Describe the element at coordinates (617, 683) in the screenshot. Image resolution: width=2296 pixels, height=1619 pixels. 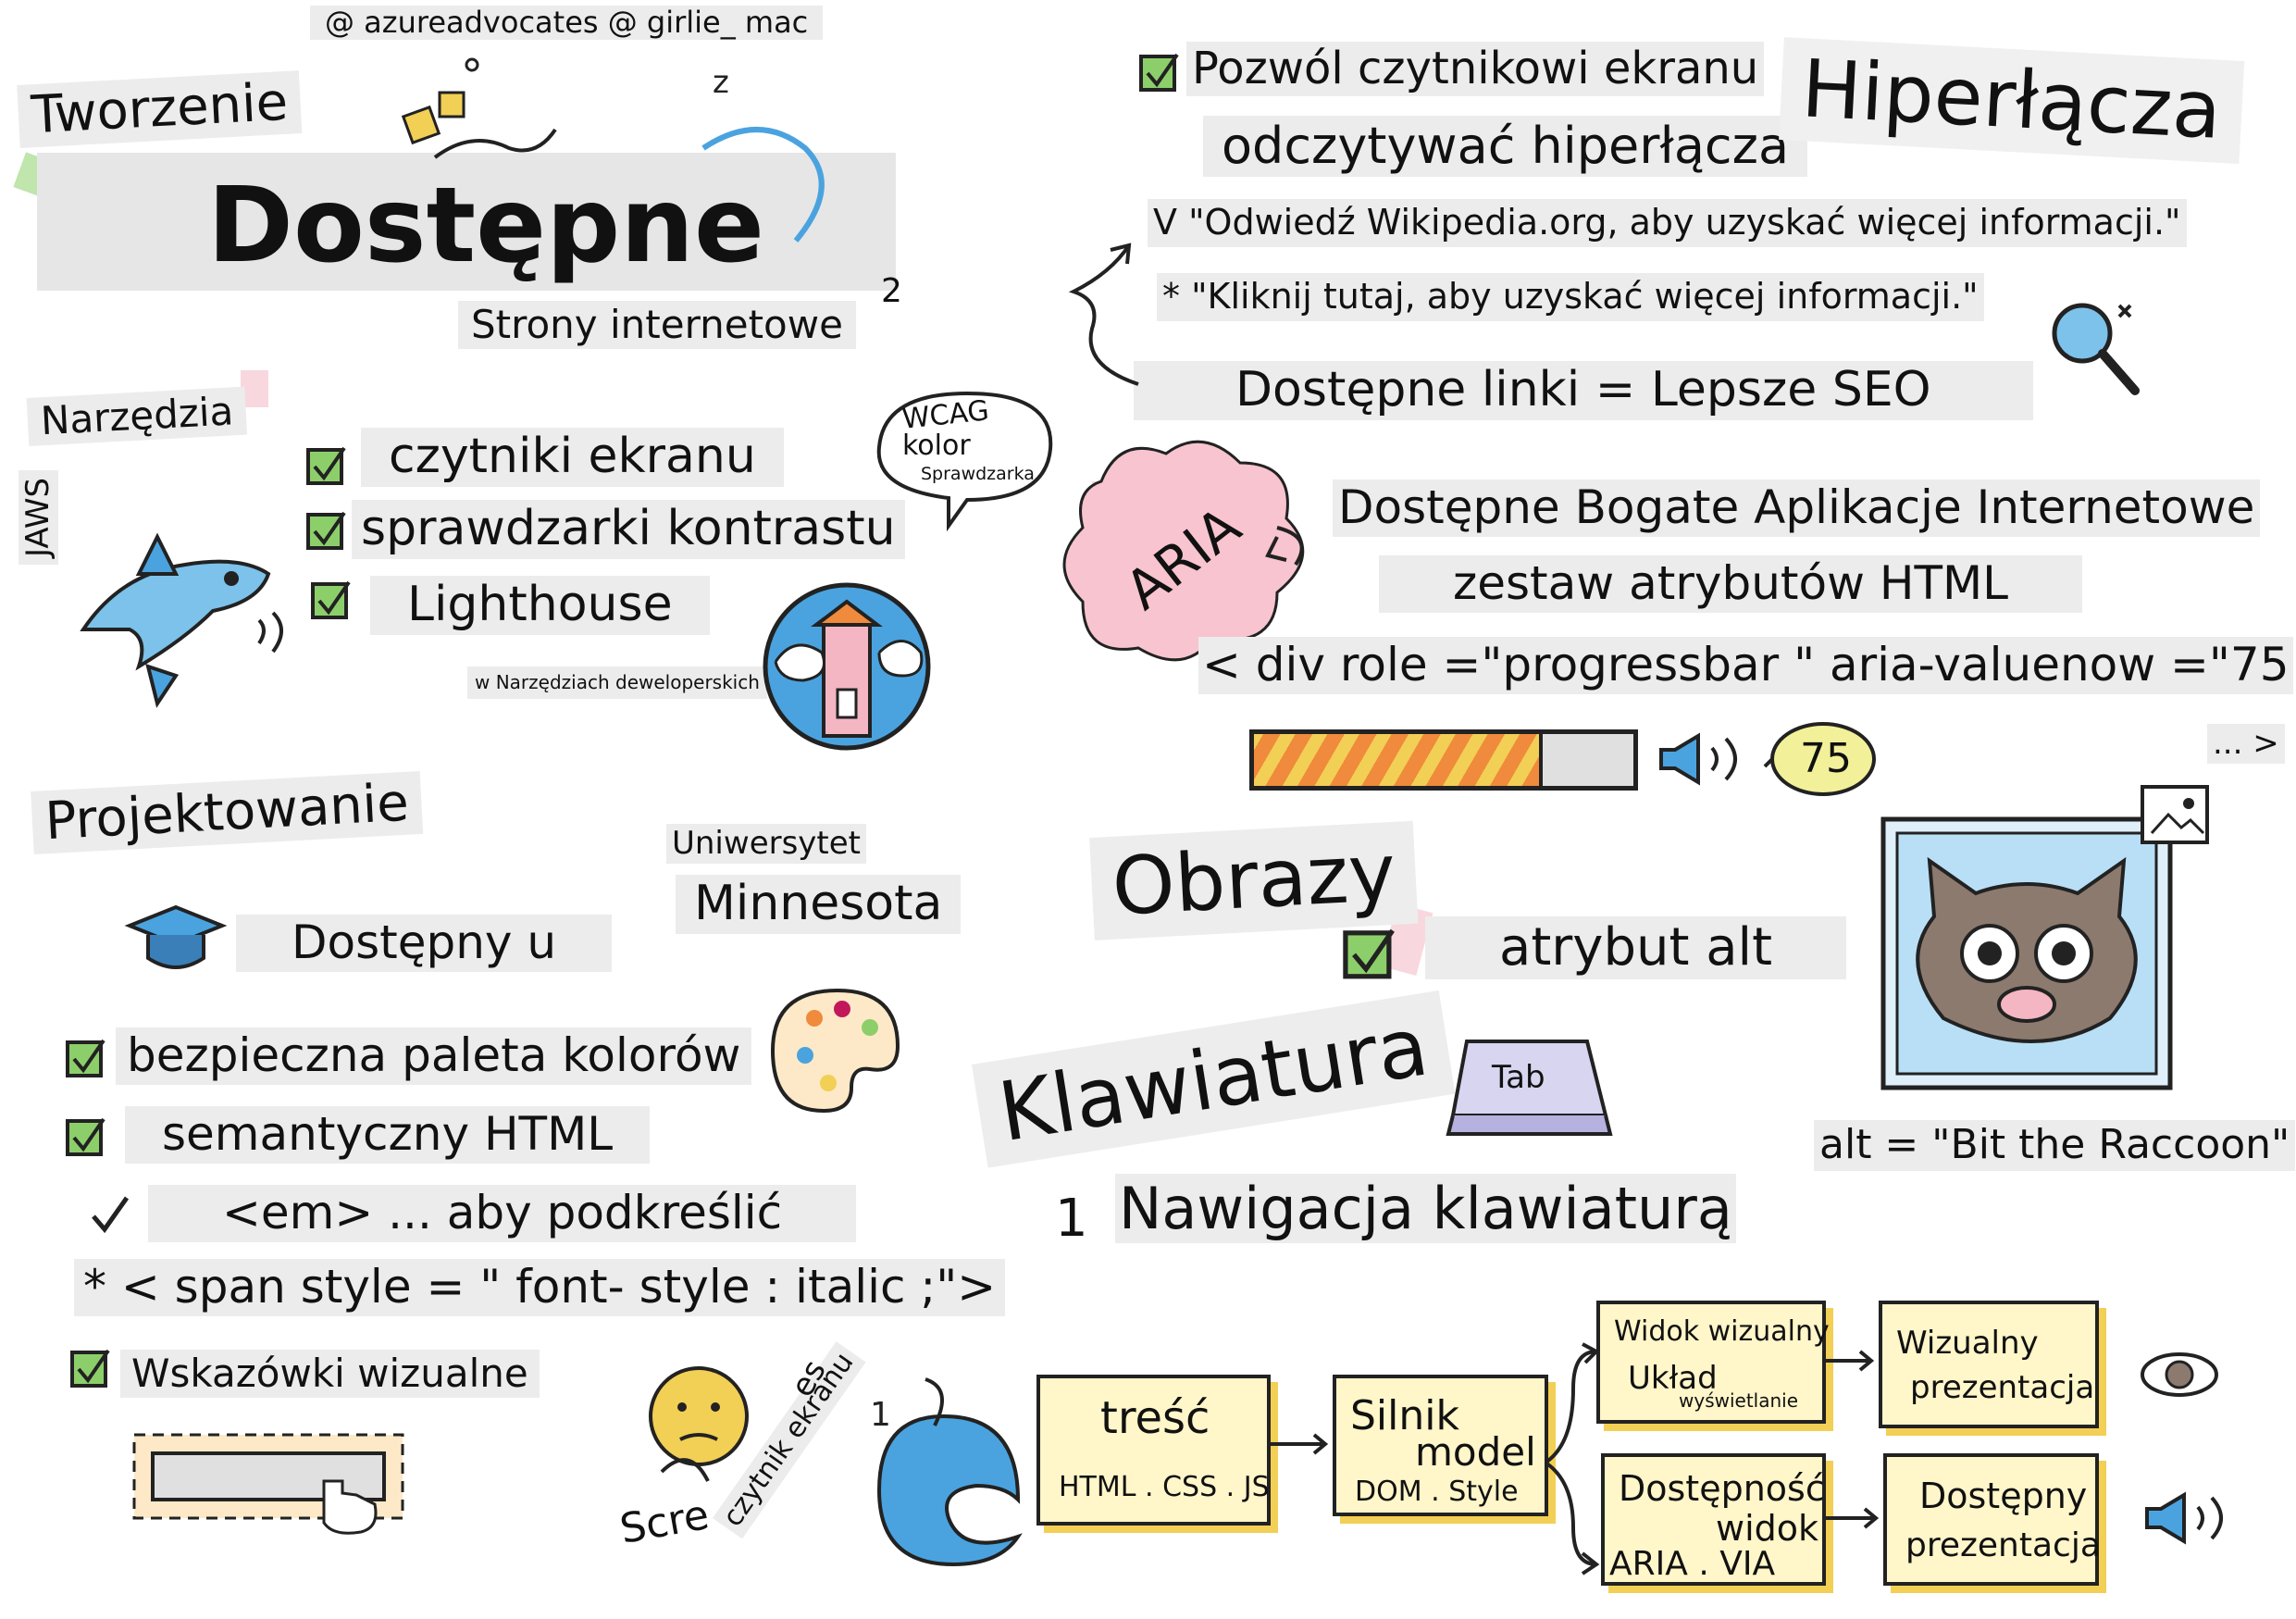
I see `lighthouse-note: w Narzędziach deweloperskich` at that location.